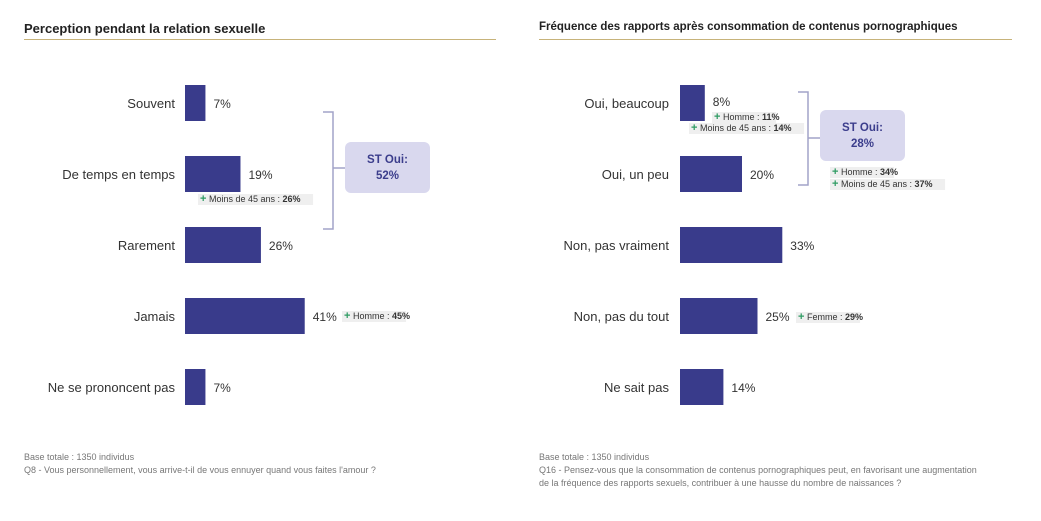 The image size is (1041, 521). I want to click on category-label: Non, pas du tout, so click(622, 316).